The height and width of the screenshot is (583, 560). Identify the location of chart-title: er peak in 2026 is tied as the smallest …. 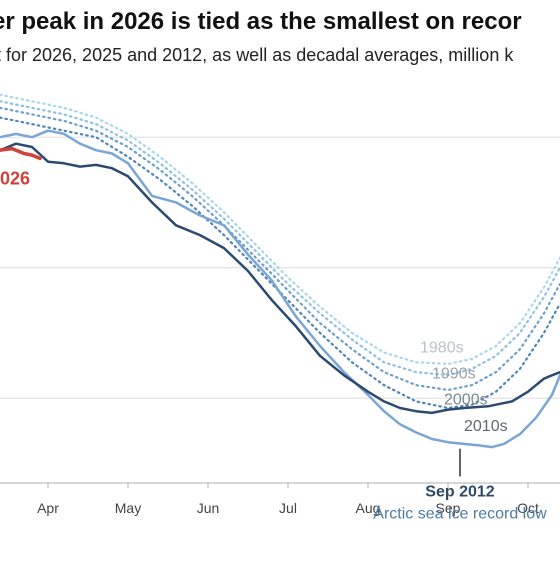
(261, 21).